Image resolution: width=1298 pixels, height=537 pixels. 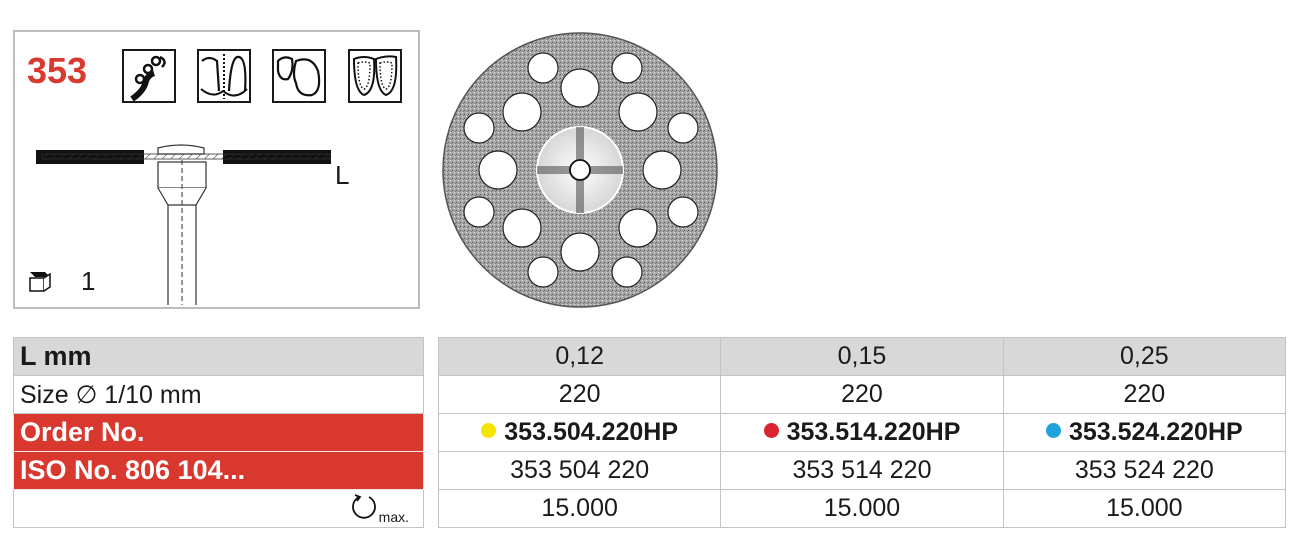 What do you see at coordinates (579, 432) in the screenshot?
I see `order-number-cell: 353.504.220HP` at bounding box center [579, 432].